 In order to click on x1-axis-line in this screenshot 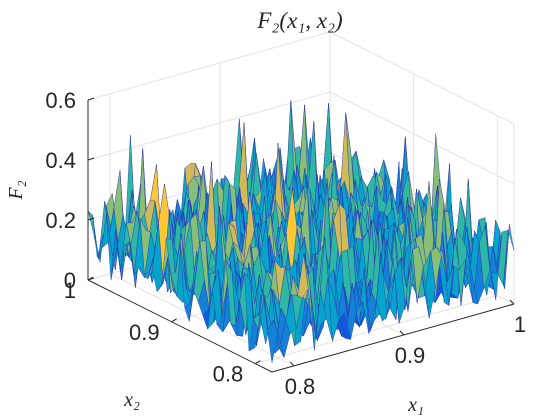, I will do `click(393, 338)`.